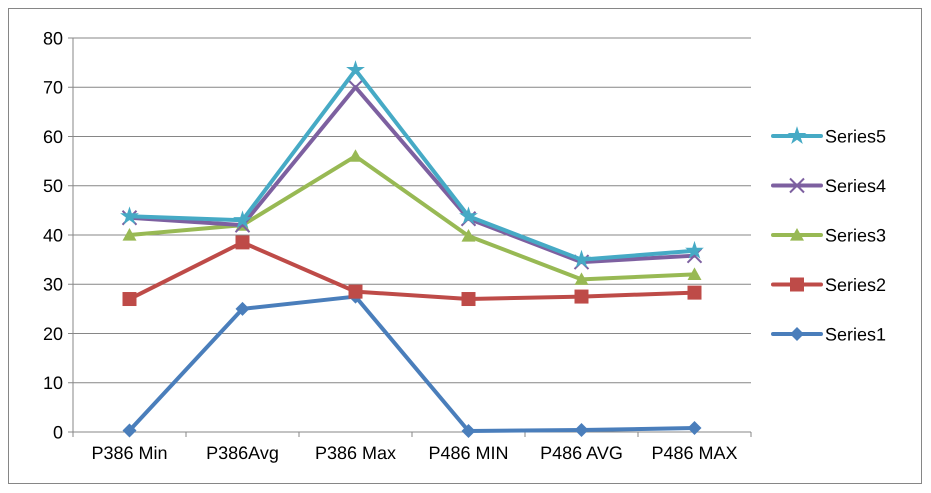  I want to click on legend-label: Series3, so click(855, 235).